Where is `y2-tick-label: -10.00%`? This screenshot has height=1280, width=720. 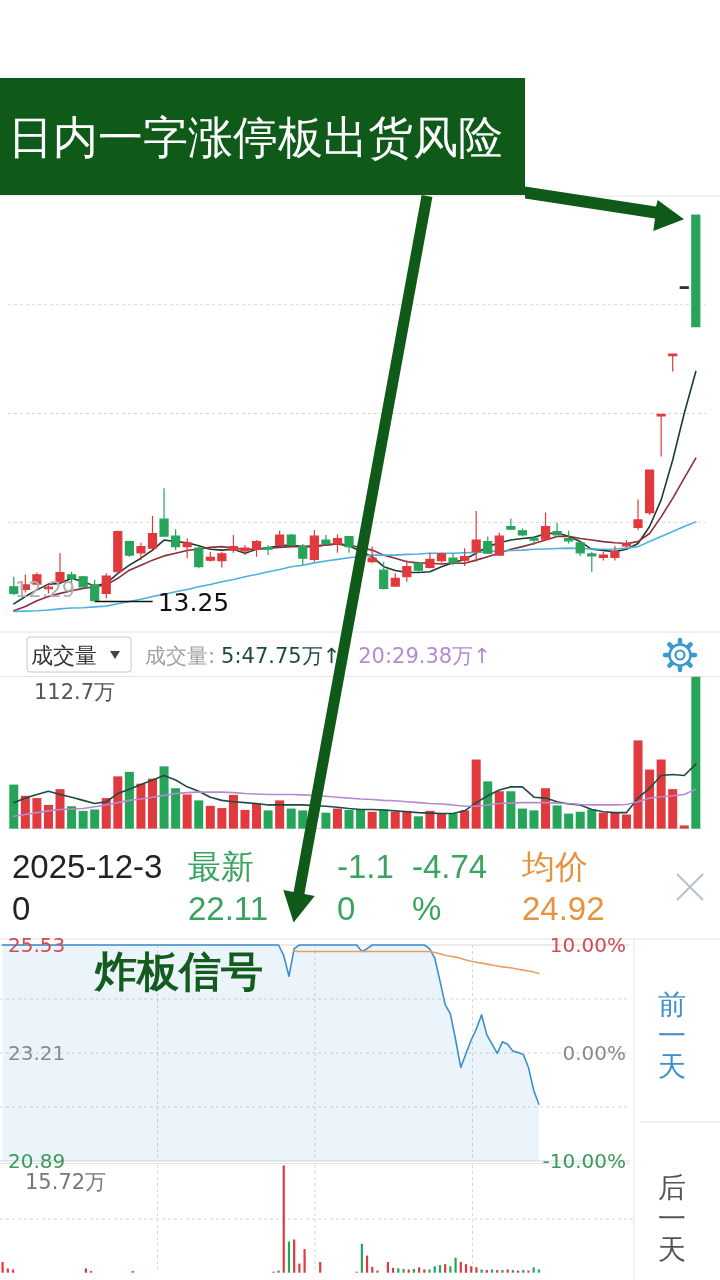 y2-tick-label: -10.00% is located at coordinates (584, 1161).